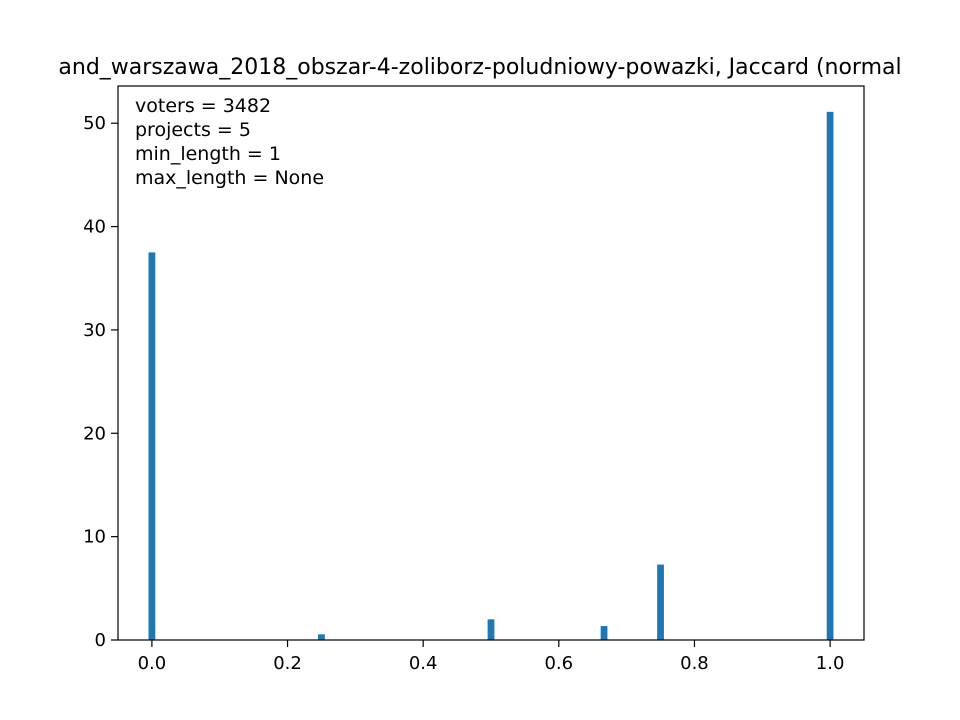 This screenshot has height=720, width=960. What do you see at coordinates (830, 663) in the screenshot?
I see `x-tick-label: 1.0` at bounding box center [830, 663].